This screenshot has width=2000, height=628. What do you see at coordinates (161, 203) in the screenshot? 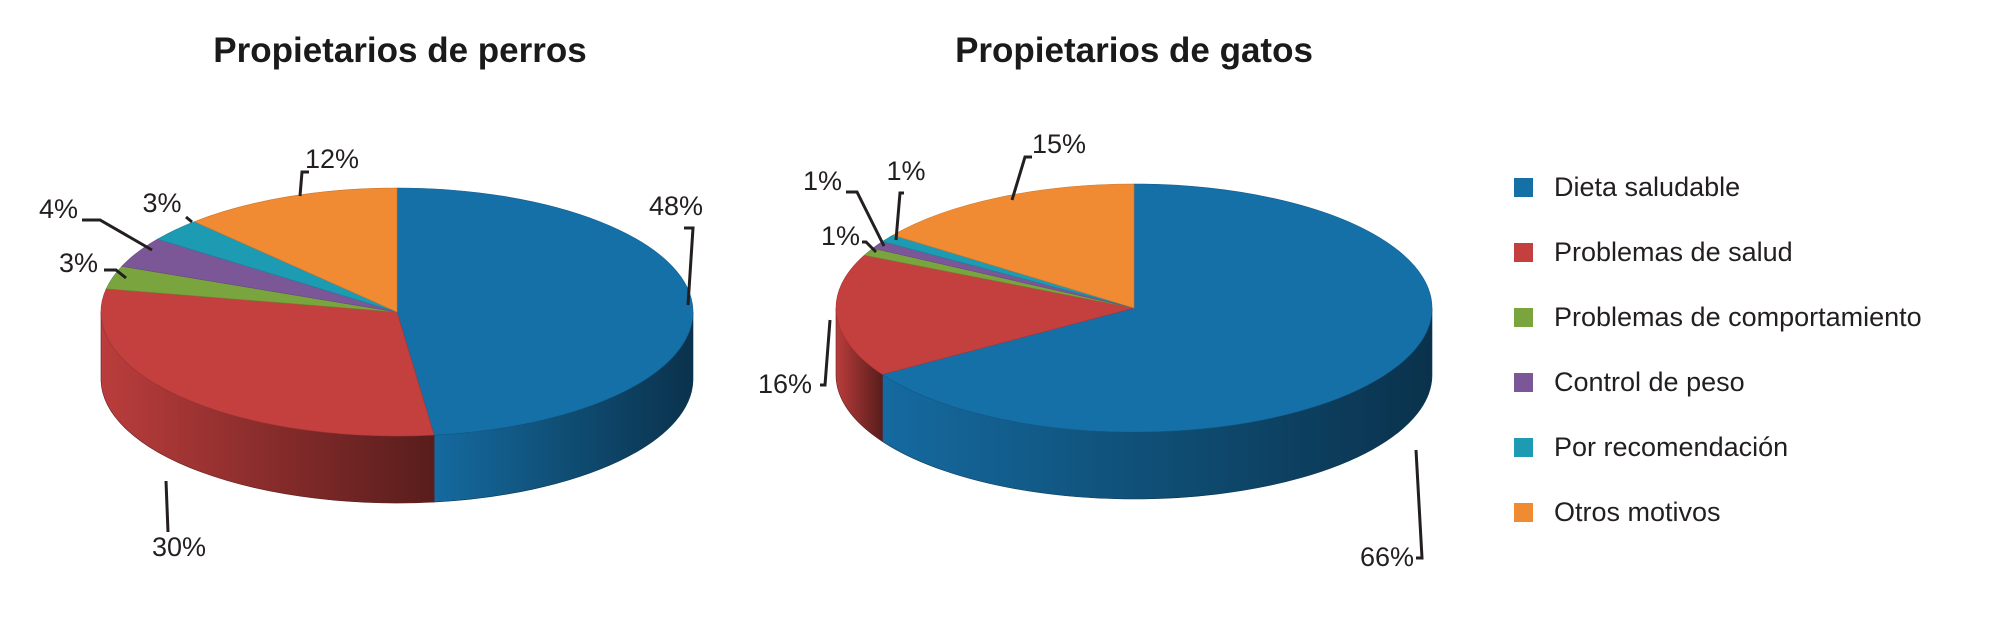
I see `data-label-por-recomendacion: 3%` at bounding box center [161, 203].